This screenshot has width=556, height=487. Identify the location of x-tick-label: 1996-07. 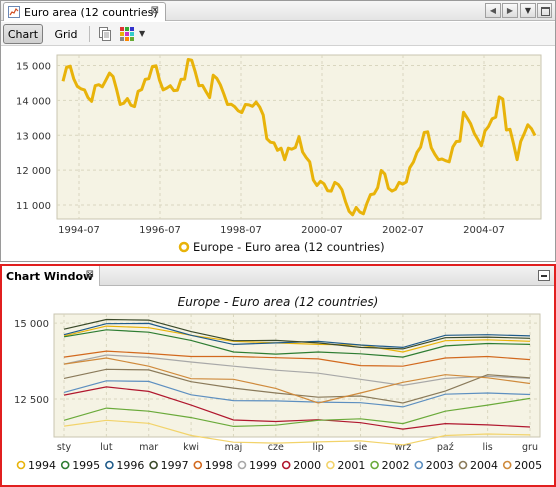
(160, 230).